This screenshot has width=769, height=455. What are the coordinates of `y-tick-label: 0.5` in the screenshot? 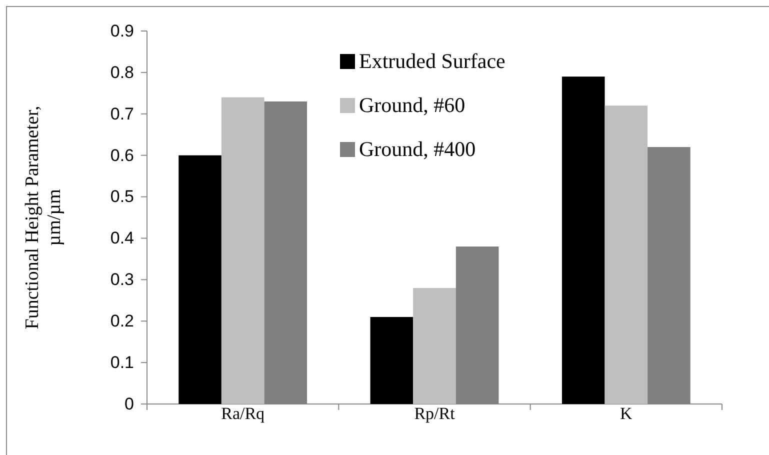 It's located at (122, 196).